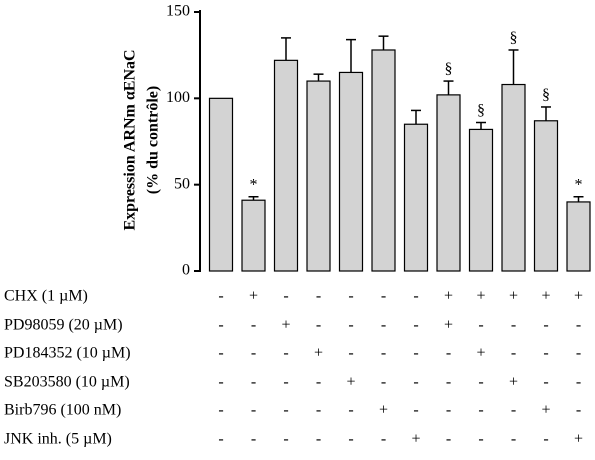 This screenshot has width=595, height=460. I want to click on condition-label: SB203580 (10 µM), so click(67, 382).